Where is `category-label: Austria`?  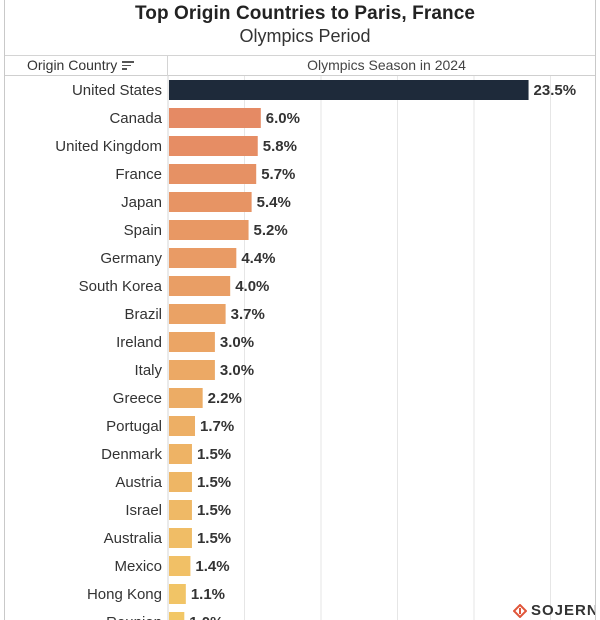
category-label: Austria is located at coordinates (138, 482).